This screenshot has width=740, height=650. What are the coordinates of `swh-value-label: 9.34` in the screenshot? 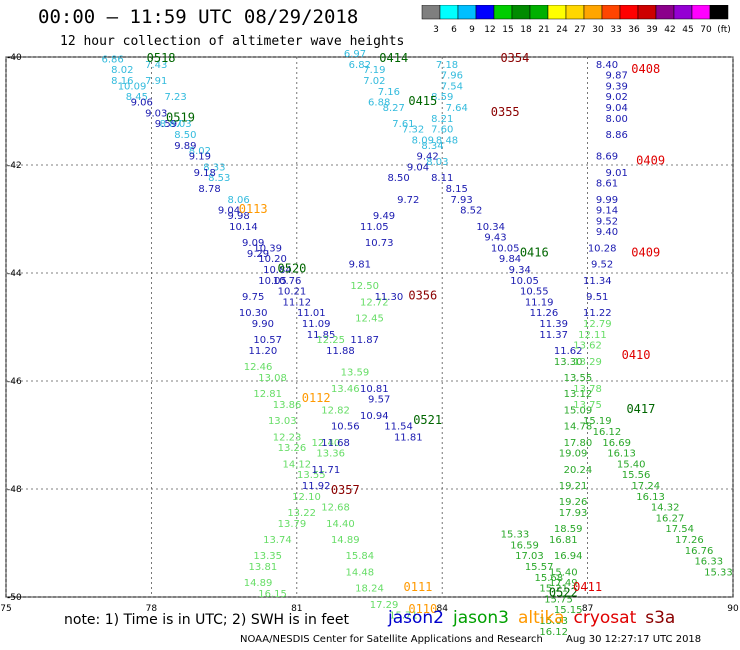 It's located at (520, 270).